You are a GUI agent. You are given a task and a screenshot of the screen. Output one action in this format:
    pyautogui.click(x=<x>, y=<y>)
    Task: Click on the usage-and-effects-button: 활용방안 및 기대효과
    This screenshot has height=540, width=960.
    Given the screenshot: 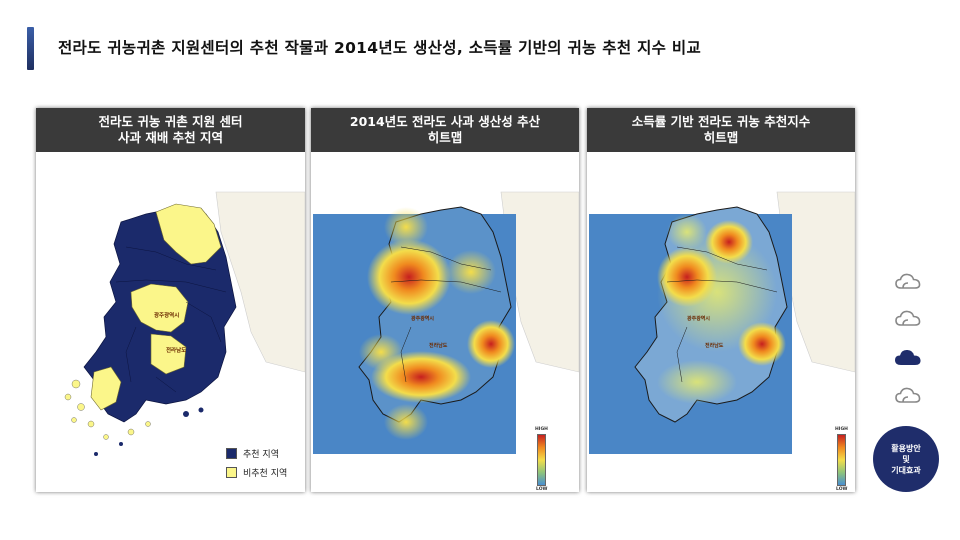 What is the action you would take?
    pyautogui.click(x=906, y=459)
    